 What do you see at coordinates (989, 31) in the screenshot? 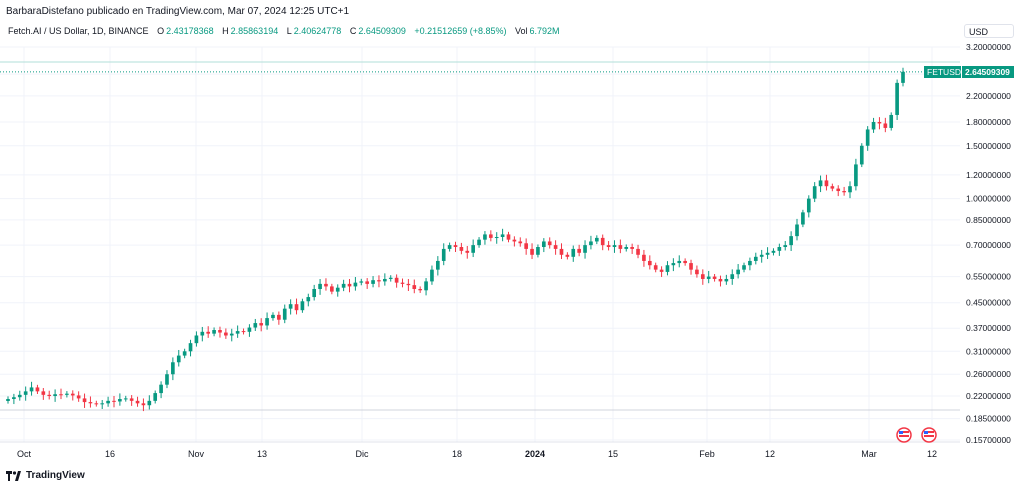
I see `currency-selector: USD` at bounding box center [989, 31].